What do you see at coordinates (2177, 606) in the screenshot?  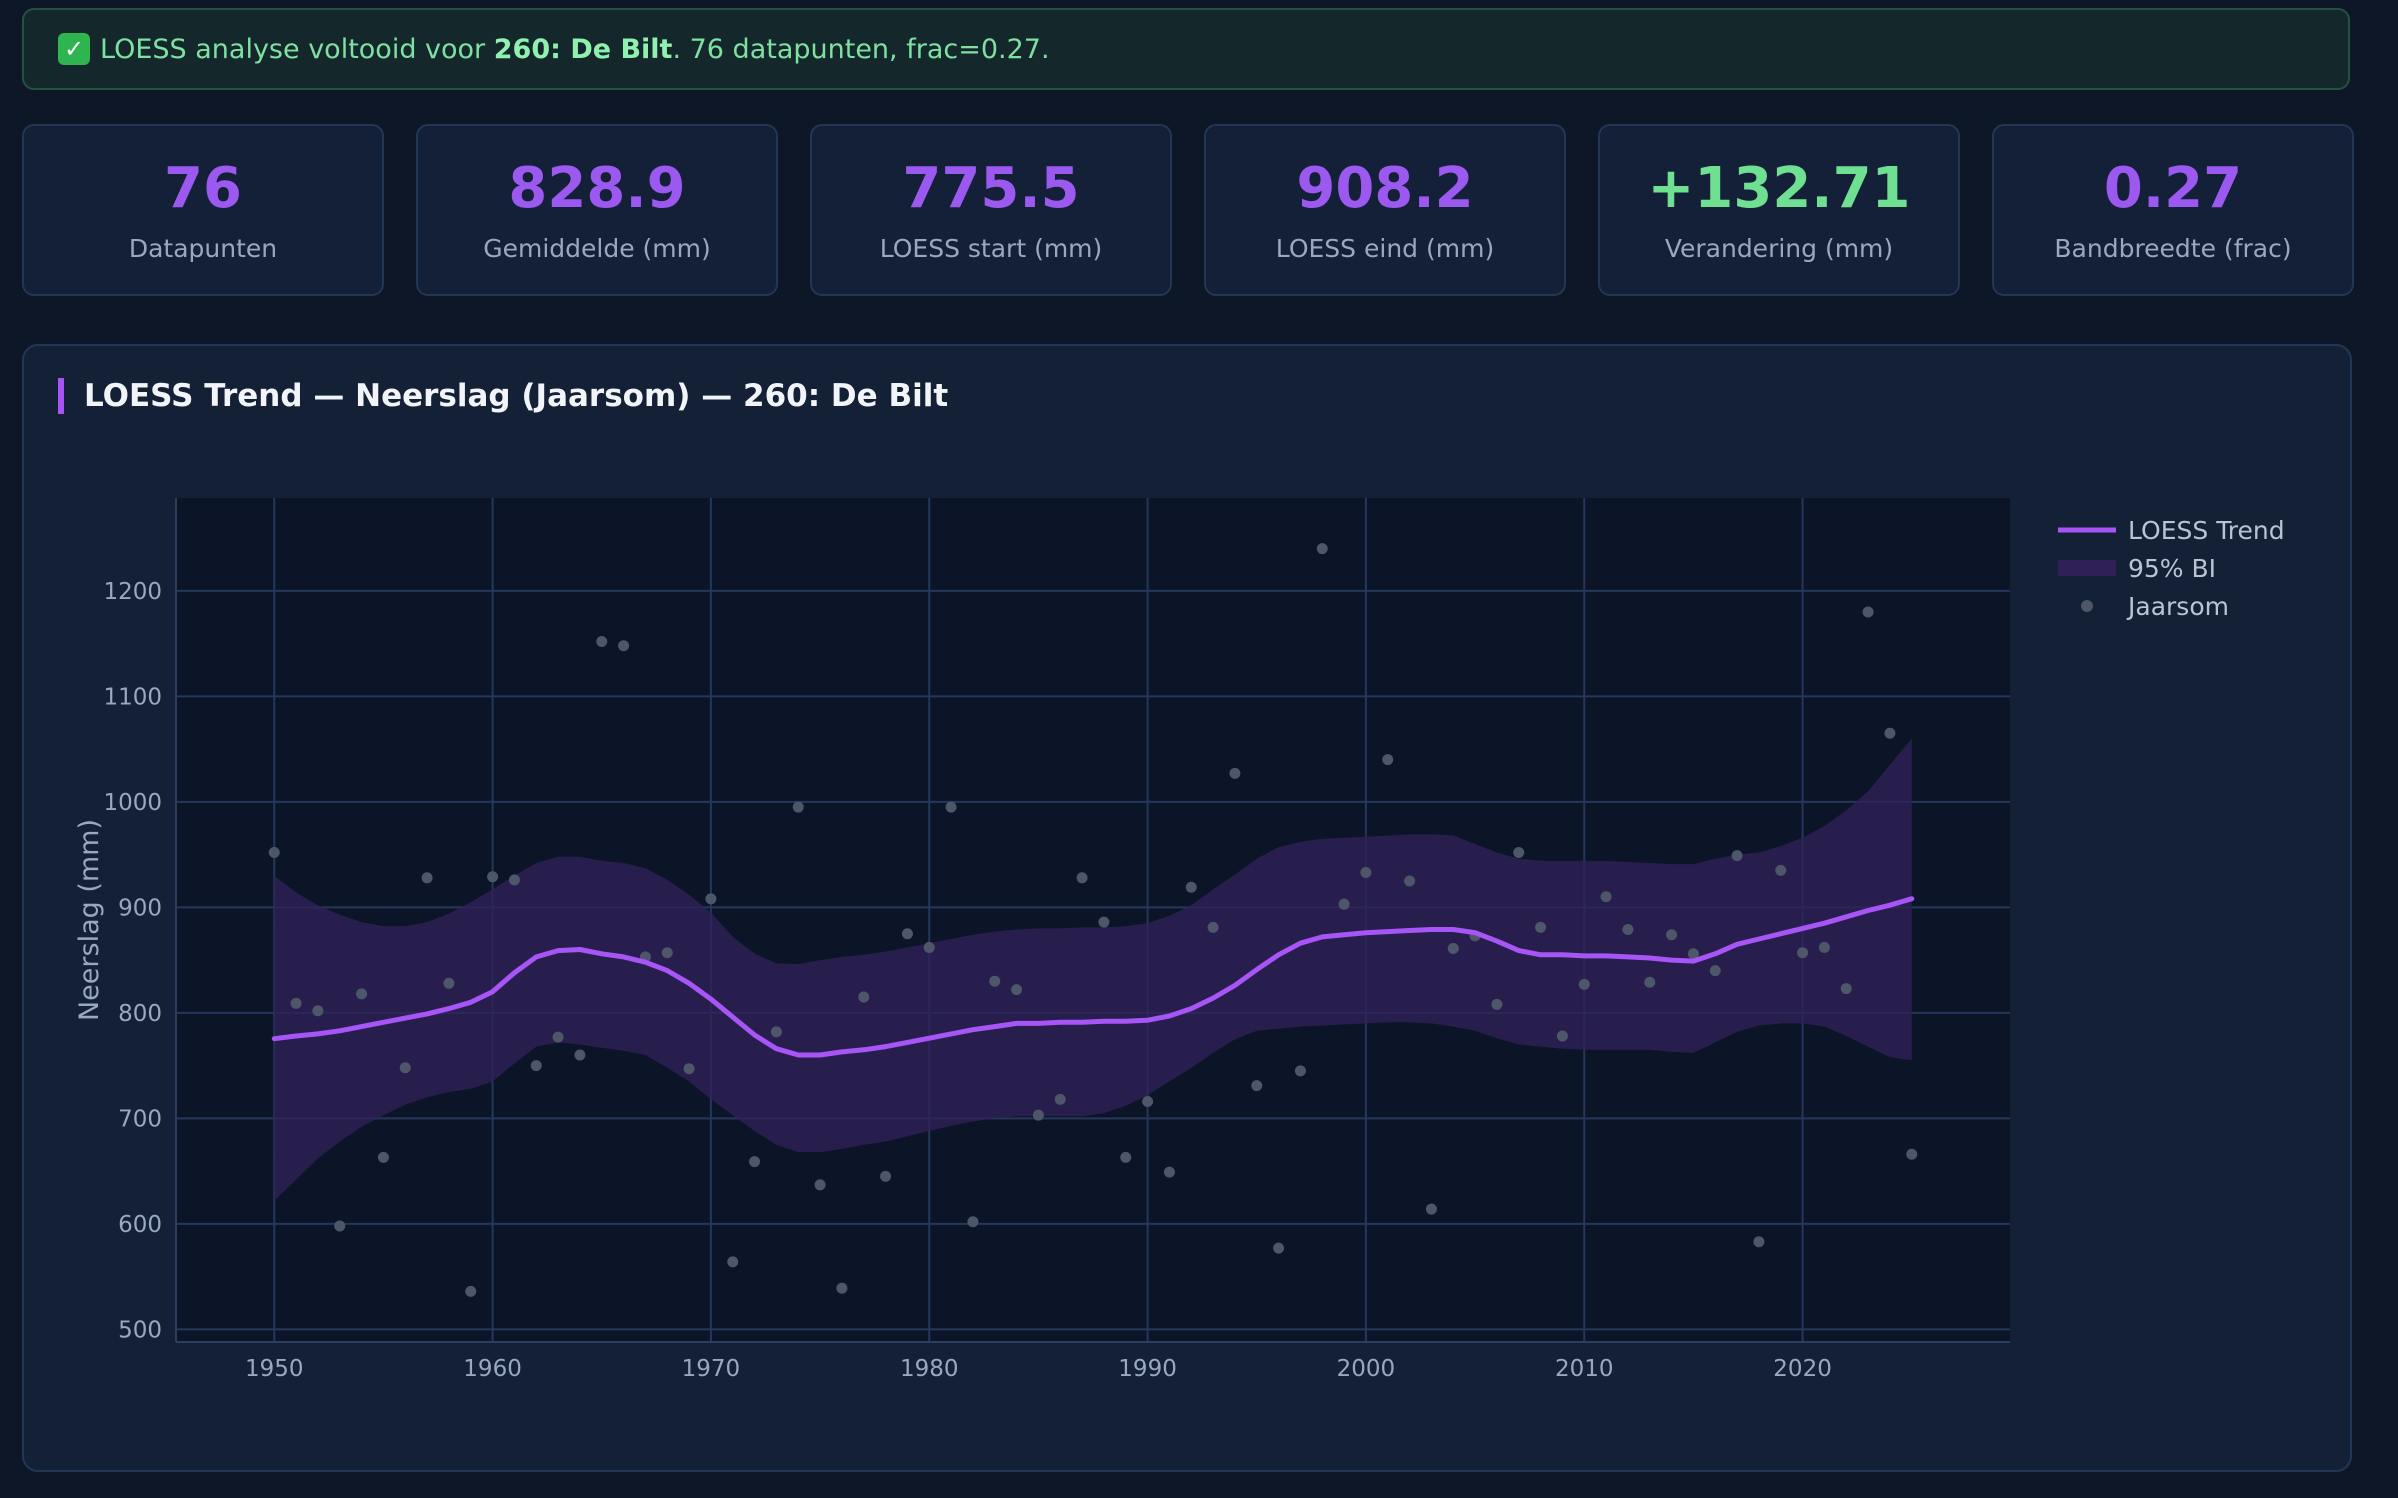 I see `legend-label: Jaarsom` at bounding box center [2177, 606].